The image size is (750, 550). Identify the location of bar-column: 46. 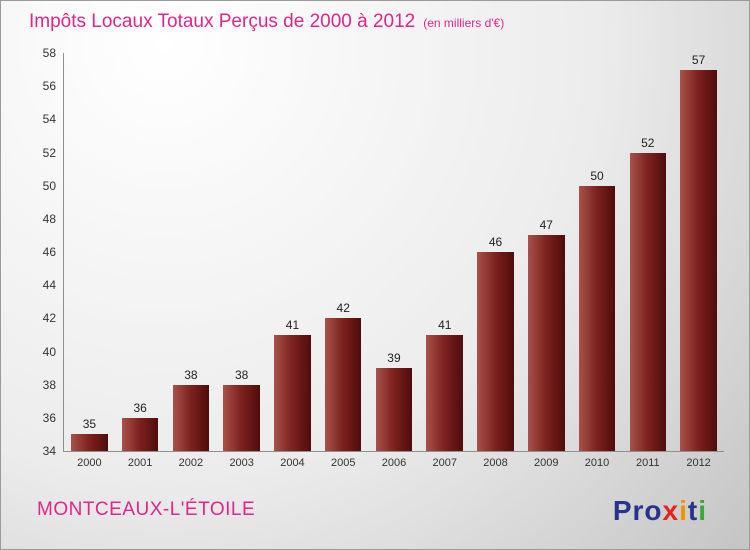
(495, 252).